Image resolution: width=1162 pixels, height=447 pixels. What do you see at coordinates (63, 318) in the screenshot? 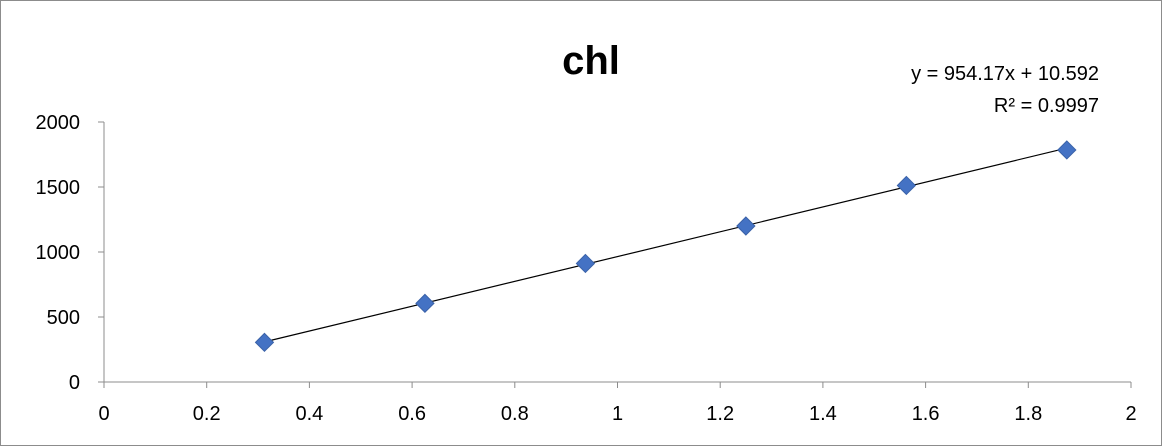
I see `y-tick-label: 500` at bounding box center [63, 318].